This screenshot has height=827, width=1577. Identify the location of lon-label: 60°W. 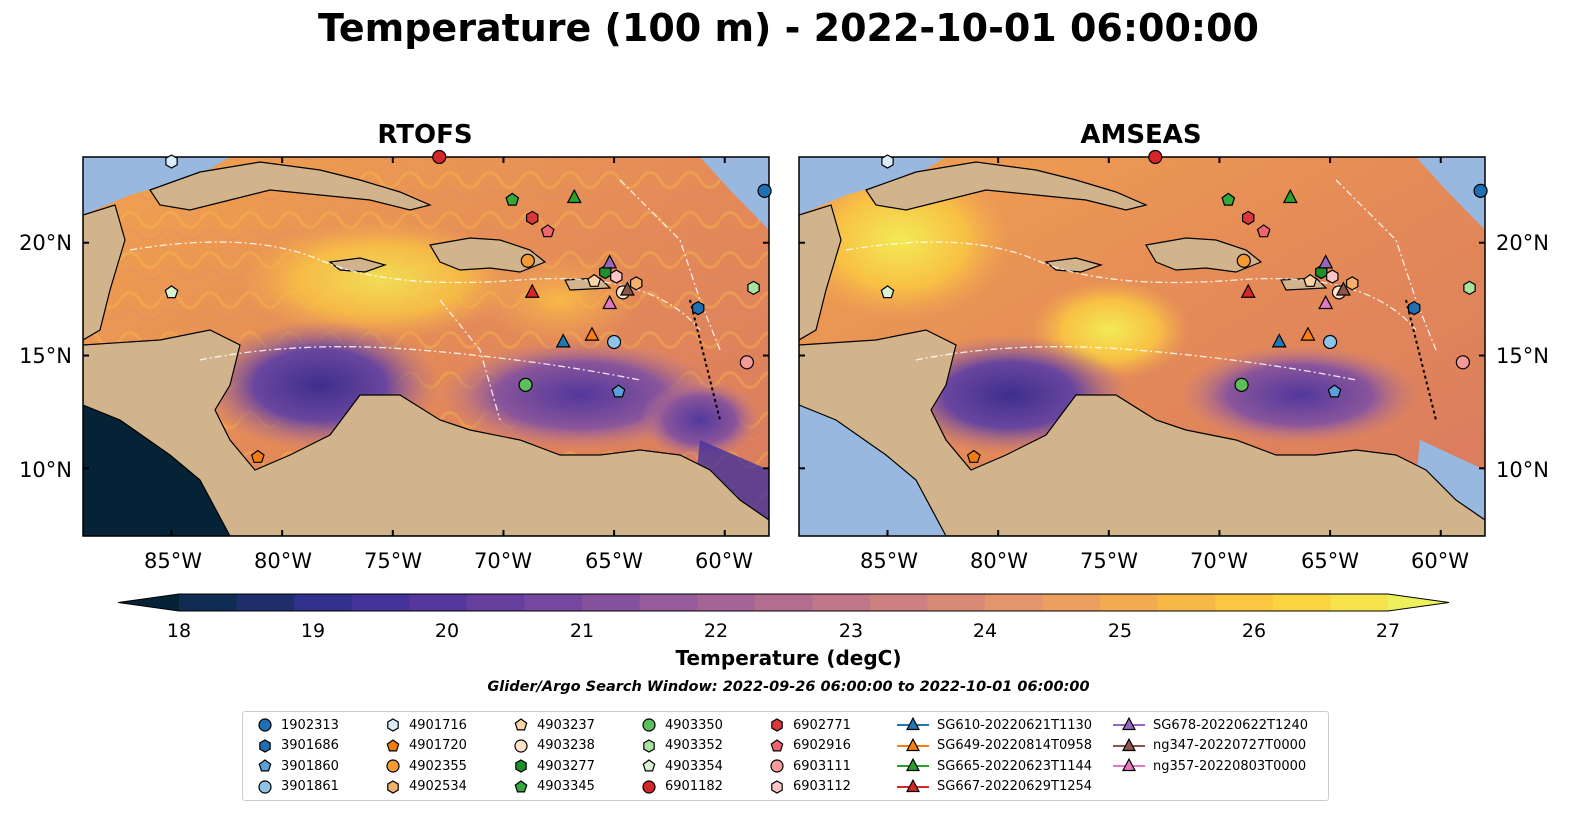
(1440, 561).